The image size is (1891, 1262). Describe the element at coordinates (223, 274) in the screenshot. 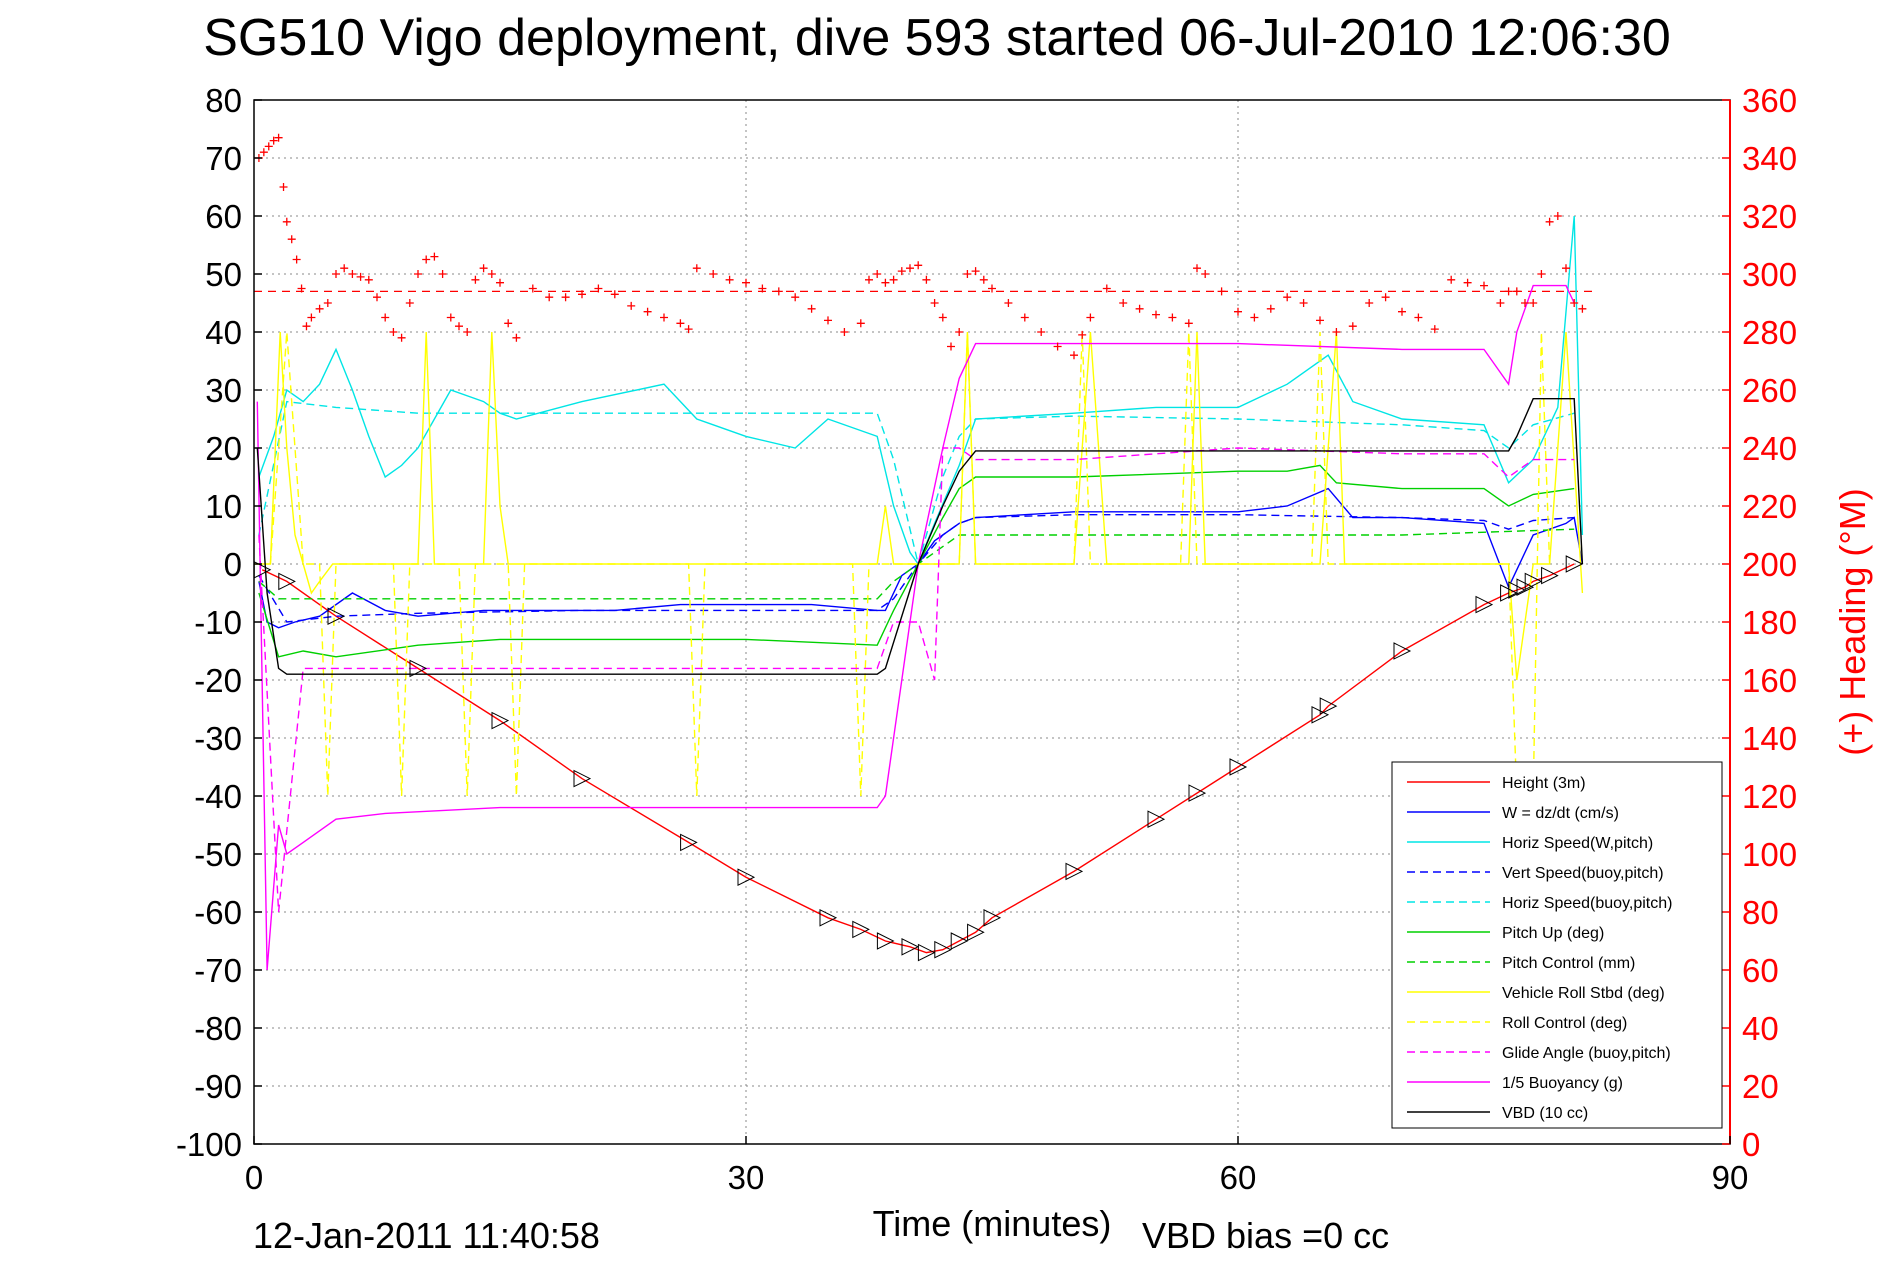

I see `y-tick-label: 50` at that location.